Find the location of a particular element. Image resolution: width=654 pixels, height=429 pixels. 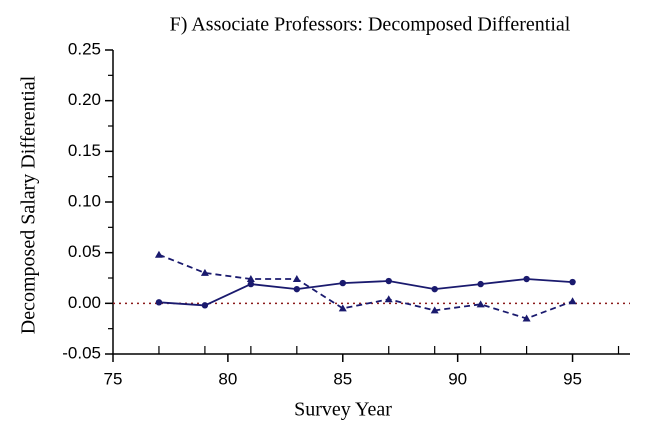

x-tick-label: 80 is located at coordinates (227, 378).